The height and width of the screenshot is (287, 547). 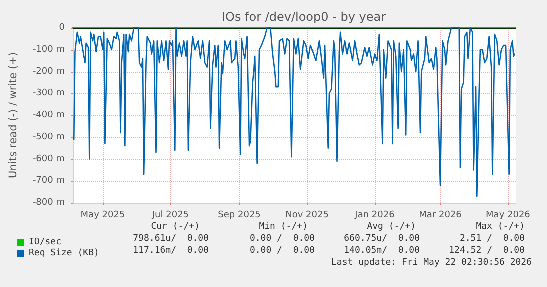 What do you see at coordinates (492, 239) in the screenshot?
I see `text: 2.51 / 0.00` at bounding box center [492, 239].